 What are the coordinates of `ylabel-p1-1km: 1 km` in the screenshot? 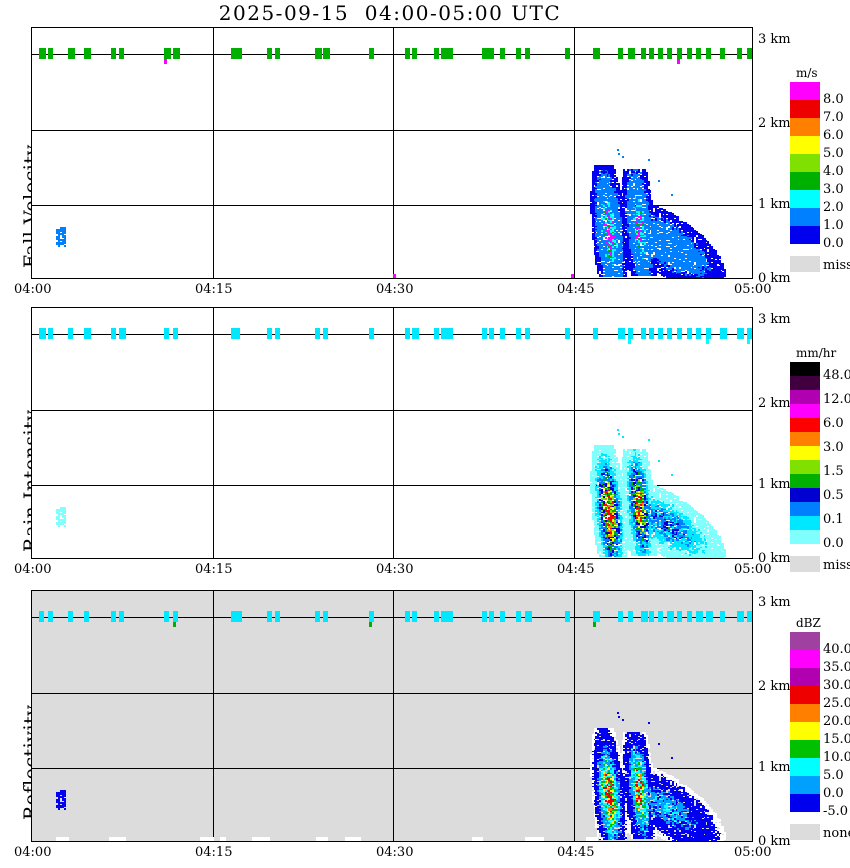 It's located at (774, 204).